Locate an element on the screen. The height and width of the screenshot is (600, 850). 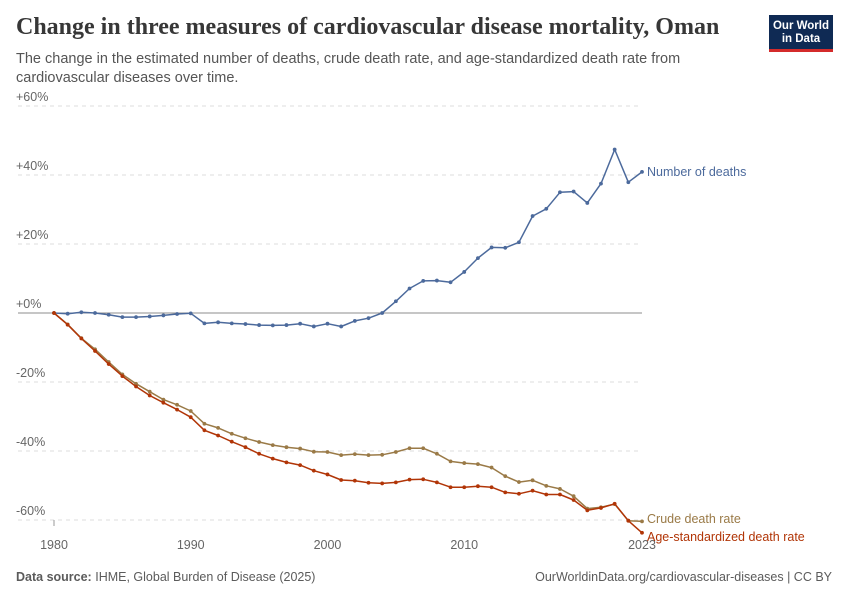
owid-logo: Our World in Data is located at coordinates (801, 33).